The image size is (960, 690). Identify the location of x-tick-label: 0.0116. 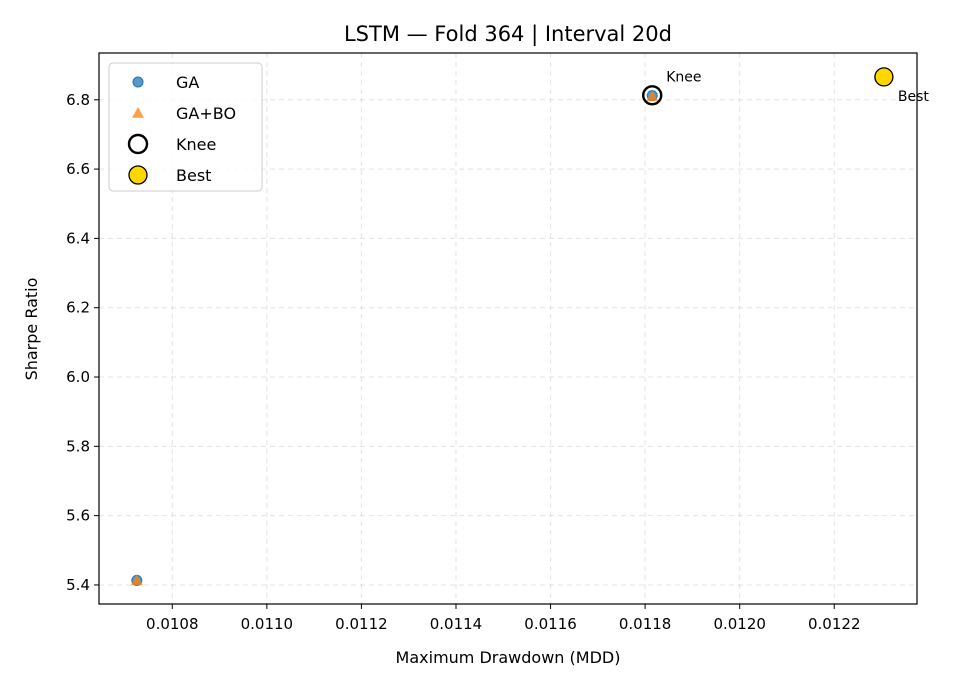
(550, 624).